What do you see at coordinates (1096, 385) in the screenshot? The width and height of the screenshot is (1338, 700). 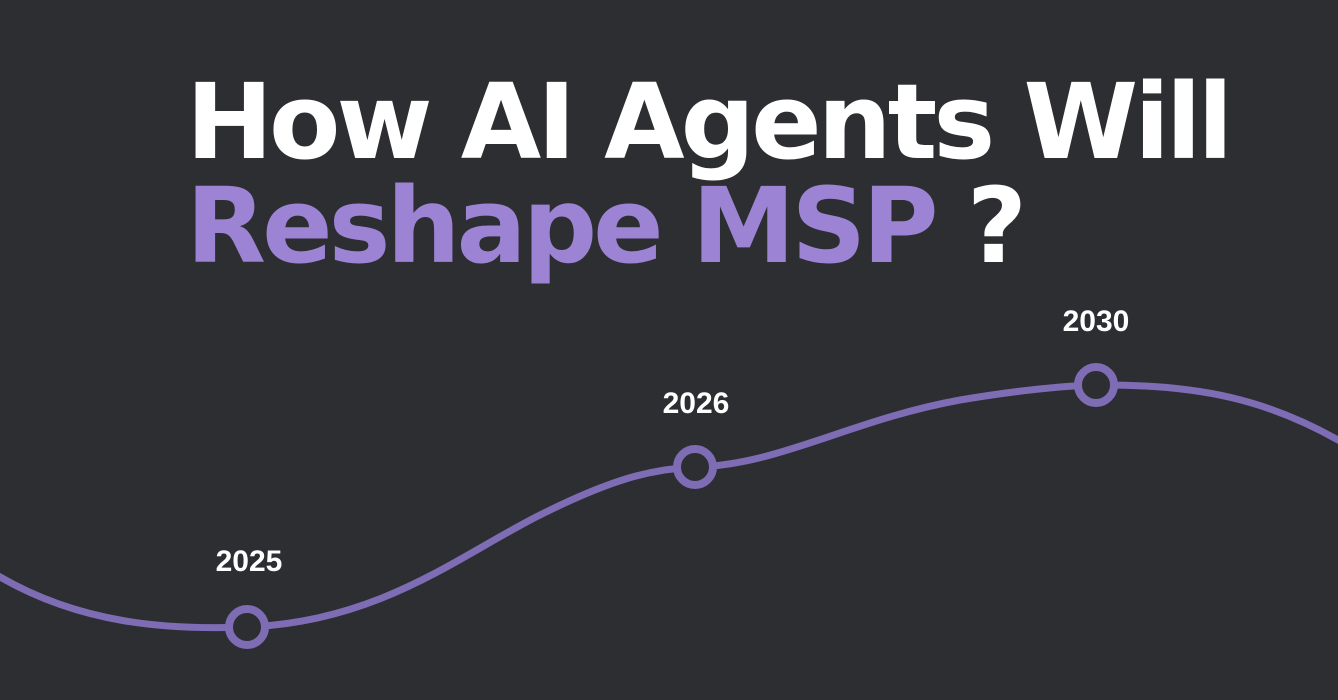 I see `milestone-marker-2030` at bounding box center [1096, 385].